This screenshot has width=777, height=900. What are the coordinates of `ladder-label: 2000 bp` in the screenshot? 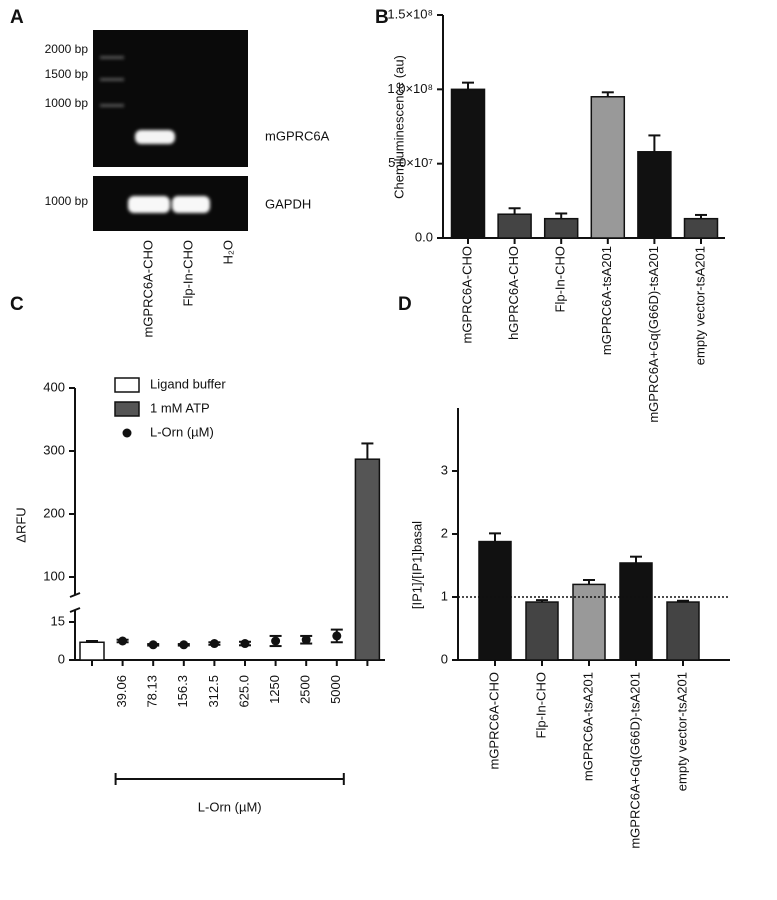 It's located at (67, 49).